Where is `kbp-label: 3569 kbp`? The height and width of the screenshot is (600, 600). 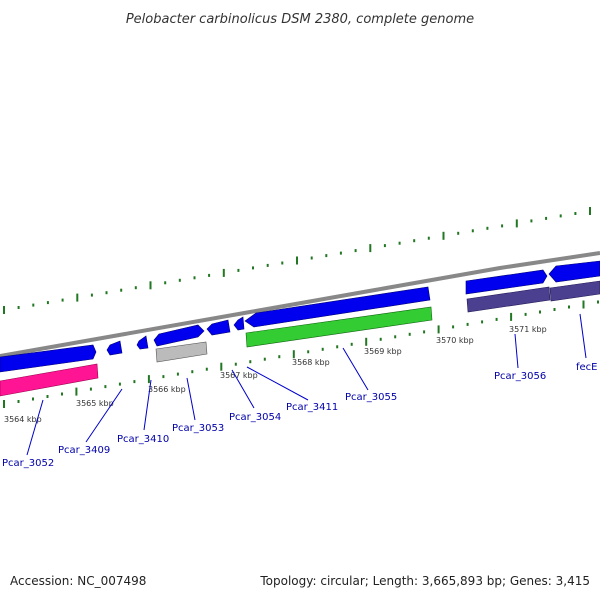
kbp-label: 3569 kbp is located at coordinates (383, 351).